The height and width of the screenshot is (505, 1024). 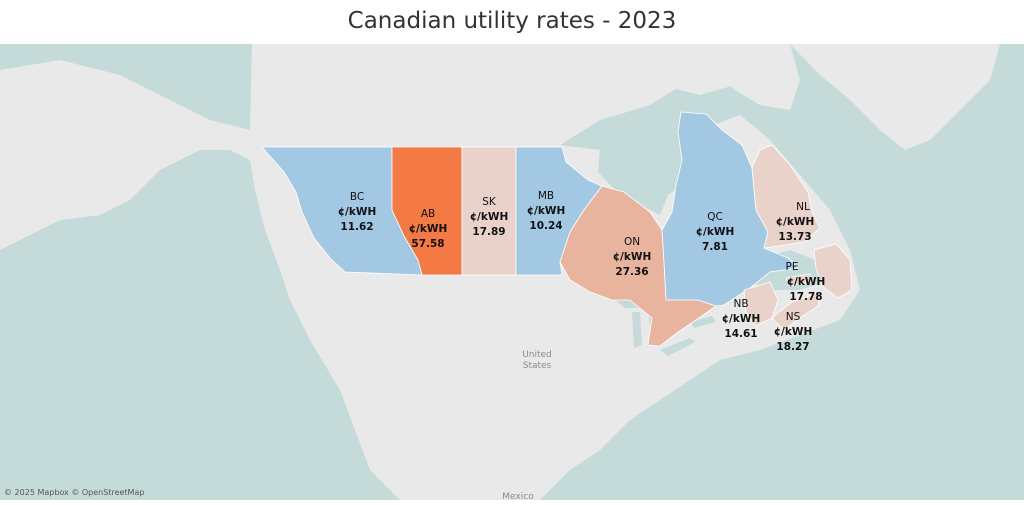 What do you see at coordinates (632, 242) in the screenshot?
I see `label-on-code: ON` at bounding box center [632, 242].